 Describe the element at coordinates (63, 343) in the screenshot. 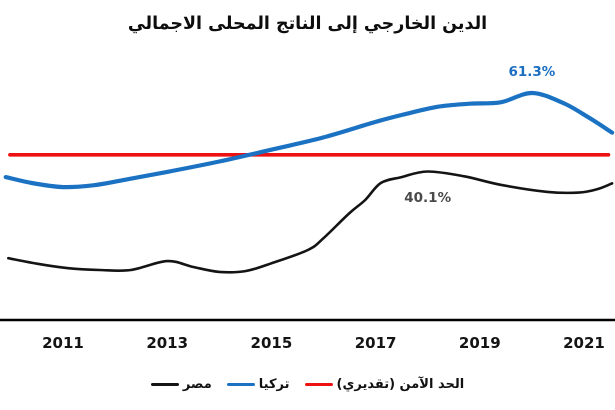

I see `x-tick-label: 2011` at that location.